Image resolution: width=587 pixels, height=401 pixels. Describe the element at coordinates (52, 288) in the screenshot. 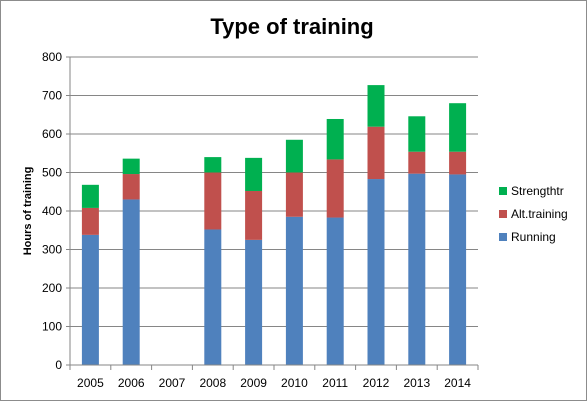

I see `y-tick-label: 200` at that location.